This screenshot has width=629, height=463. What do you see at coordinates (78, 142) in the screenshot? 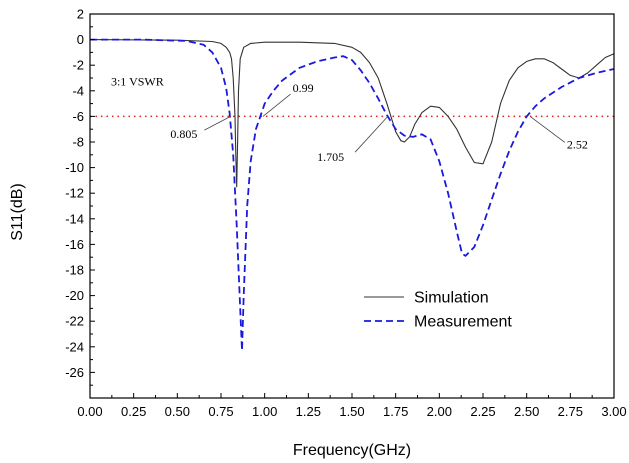
I see `y-tick-label: -8` at bounding box center [78, 142].